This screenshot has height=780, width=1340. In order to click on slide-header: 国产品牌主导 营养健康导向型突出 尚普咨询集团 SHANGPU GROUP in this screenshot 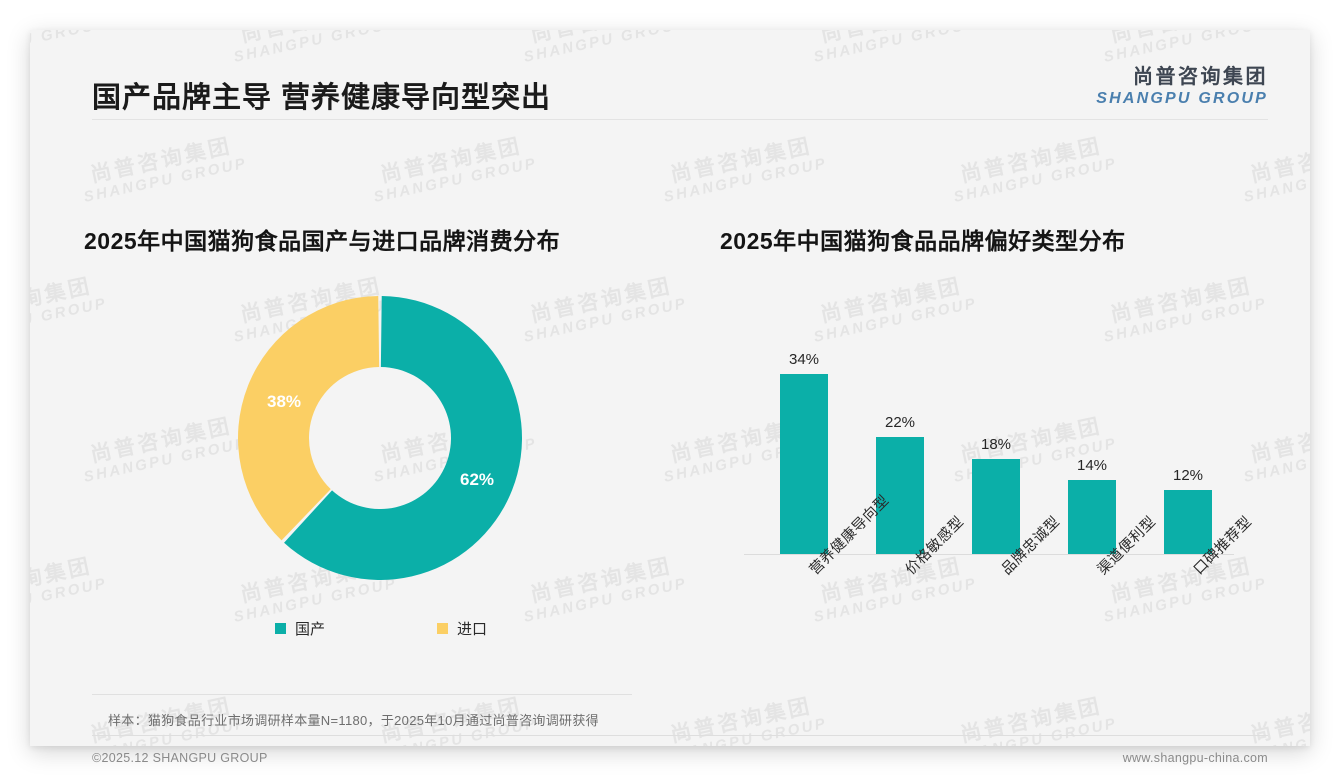, I will do `click(670, 75)`.